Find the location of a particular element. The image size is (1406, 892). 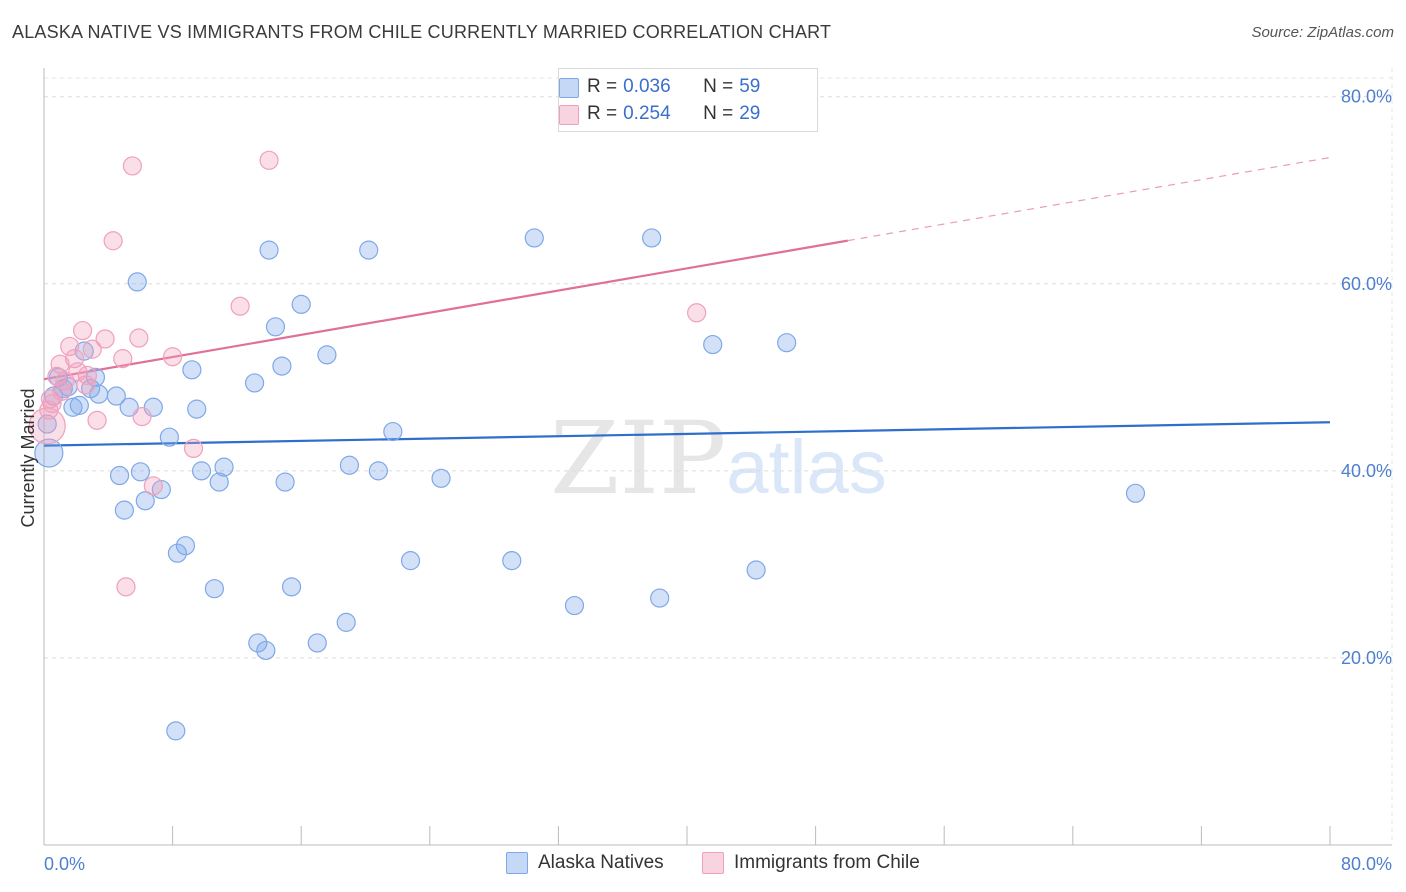

y-tick-label: 40.0% is located at coordinates (1366, 471).